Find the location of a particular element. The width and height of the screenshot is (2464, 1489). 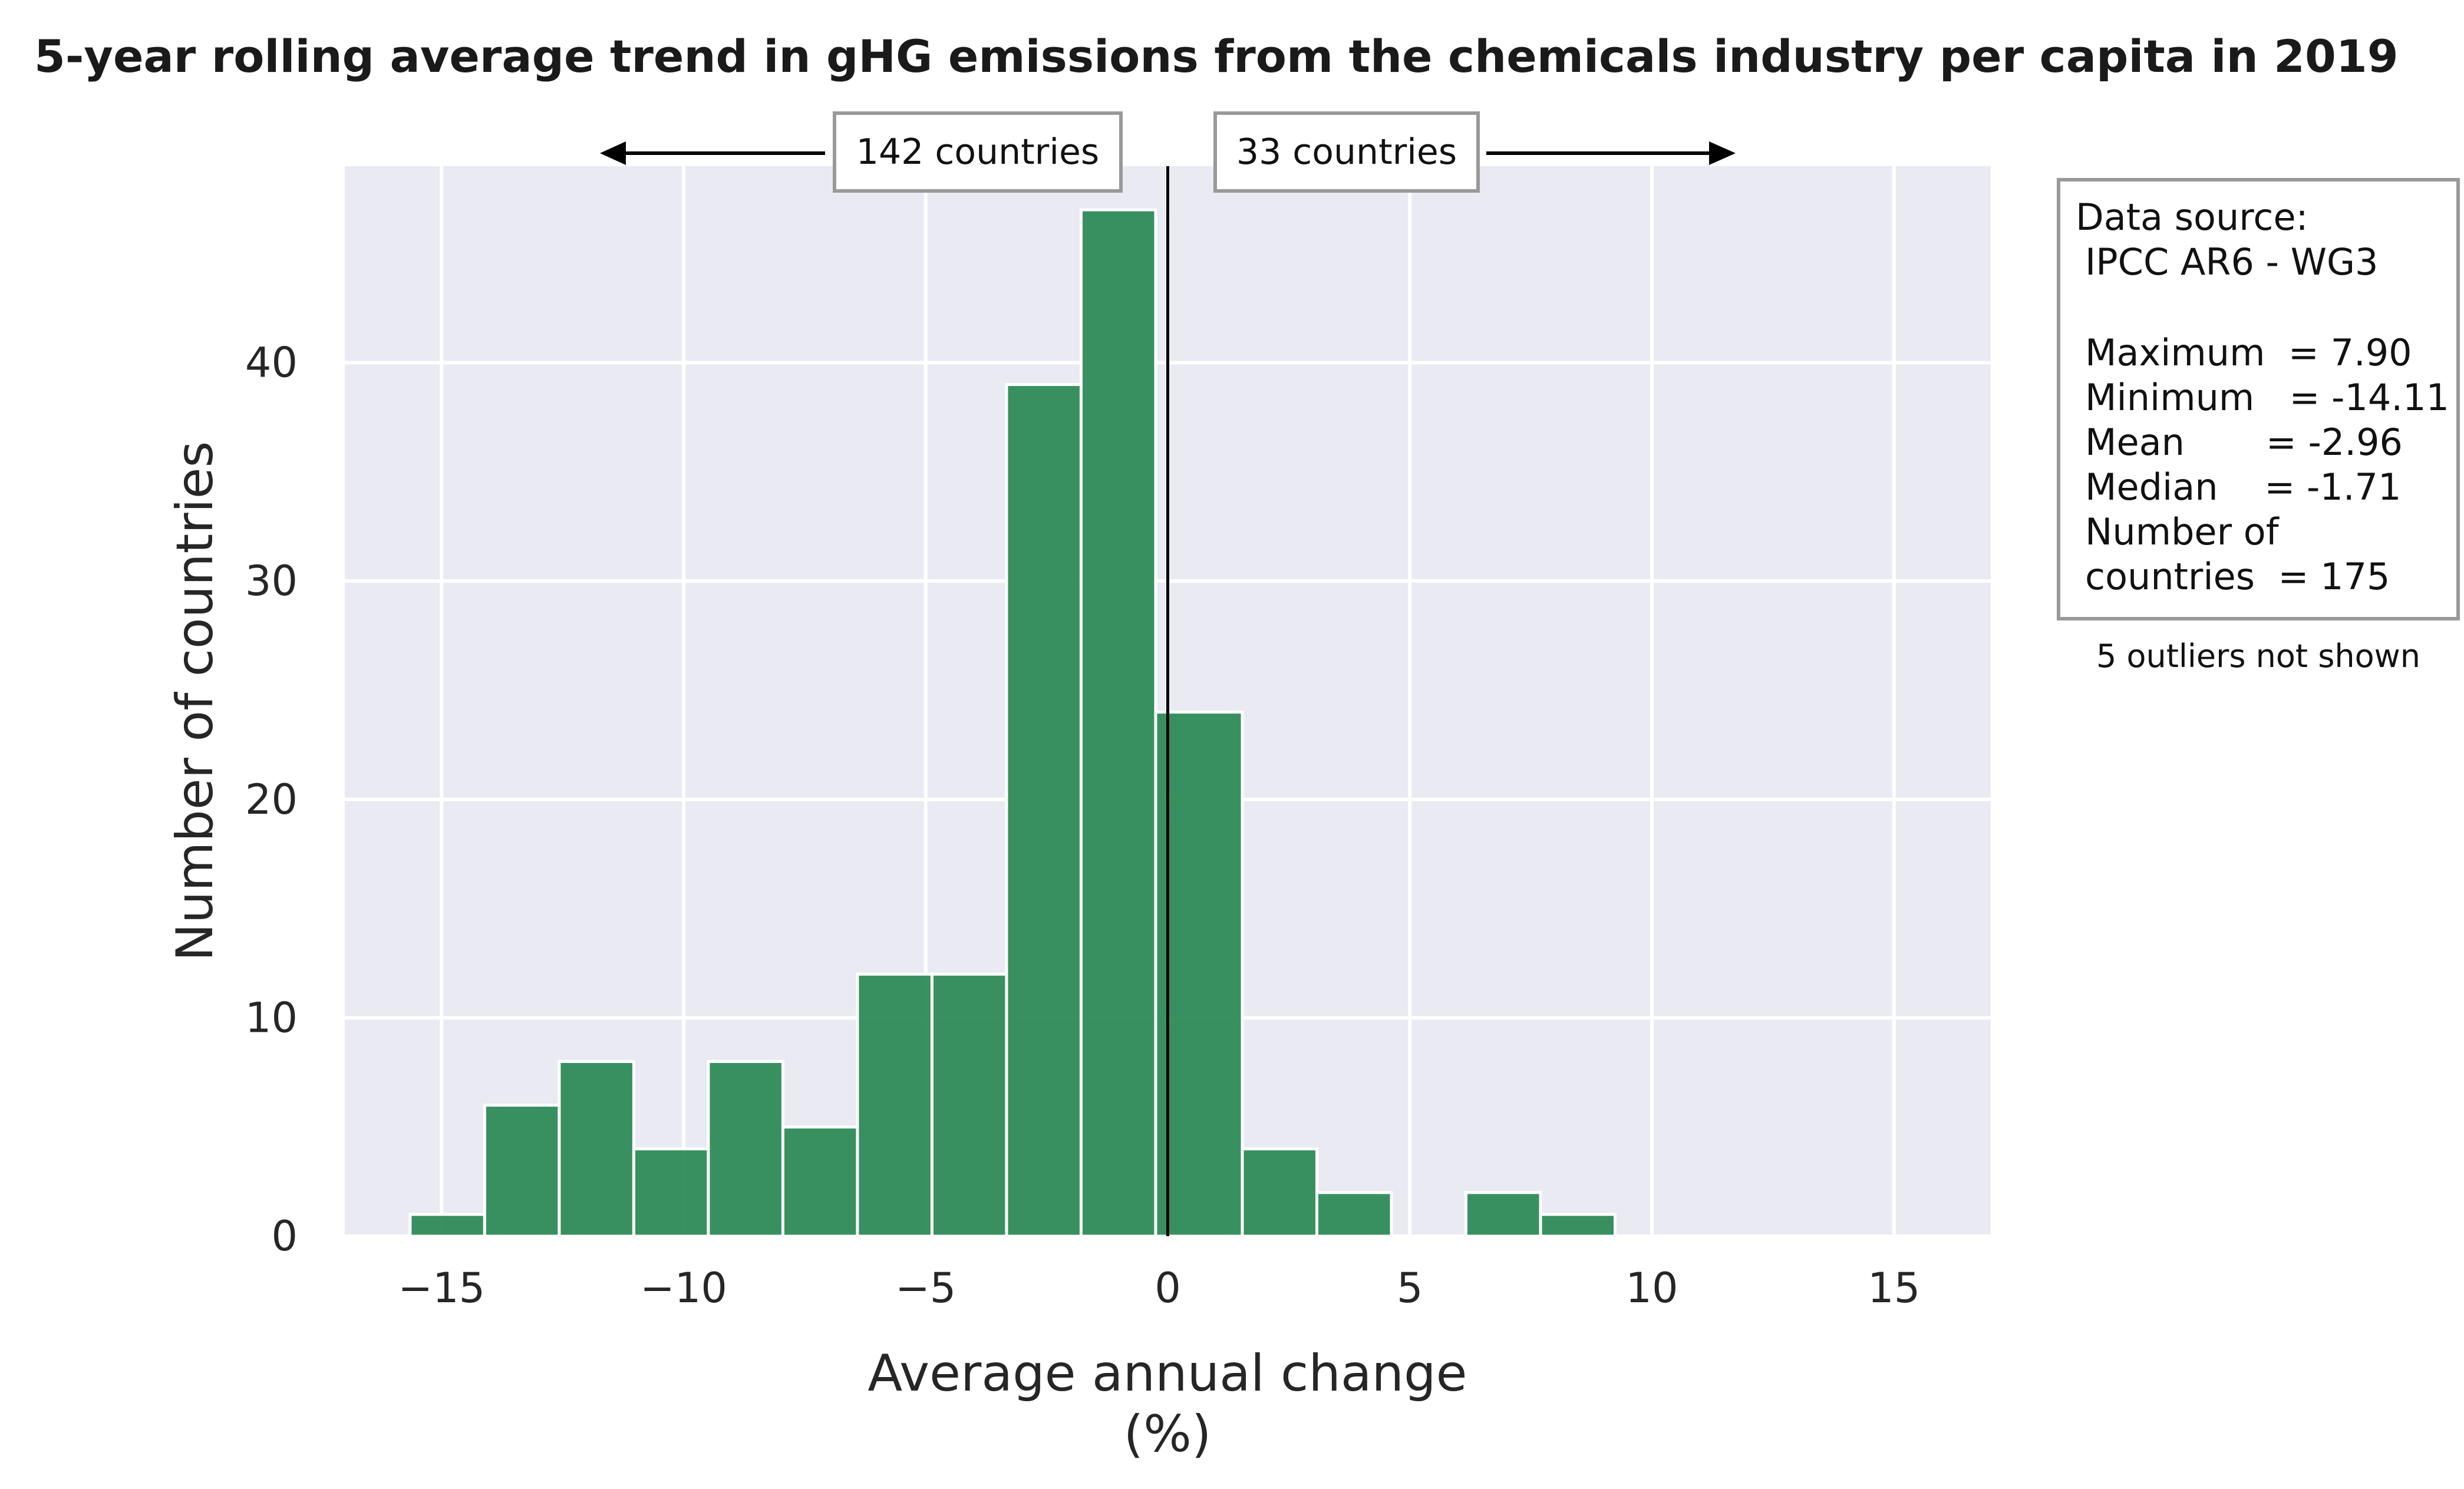

y-tick-labels: 0 10 20 30 40 is located at coordinates (271, 799).